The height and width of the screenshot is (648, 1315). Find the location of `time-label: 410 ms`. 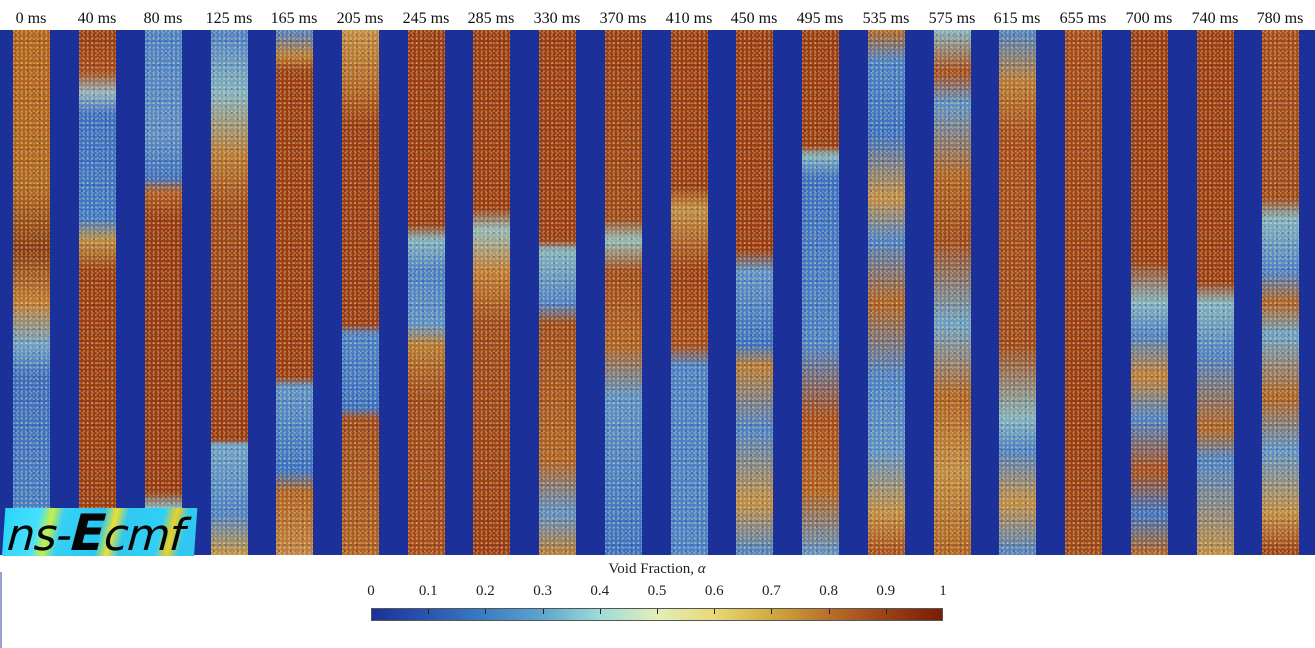

time-label: 410 ms is located at coordinates (689, 18).